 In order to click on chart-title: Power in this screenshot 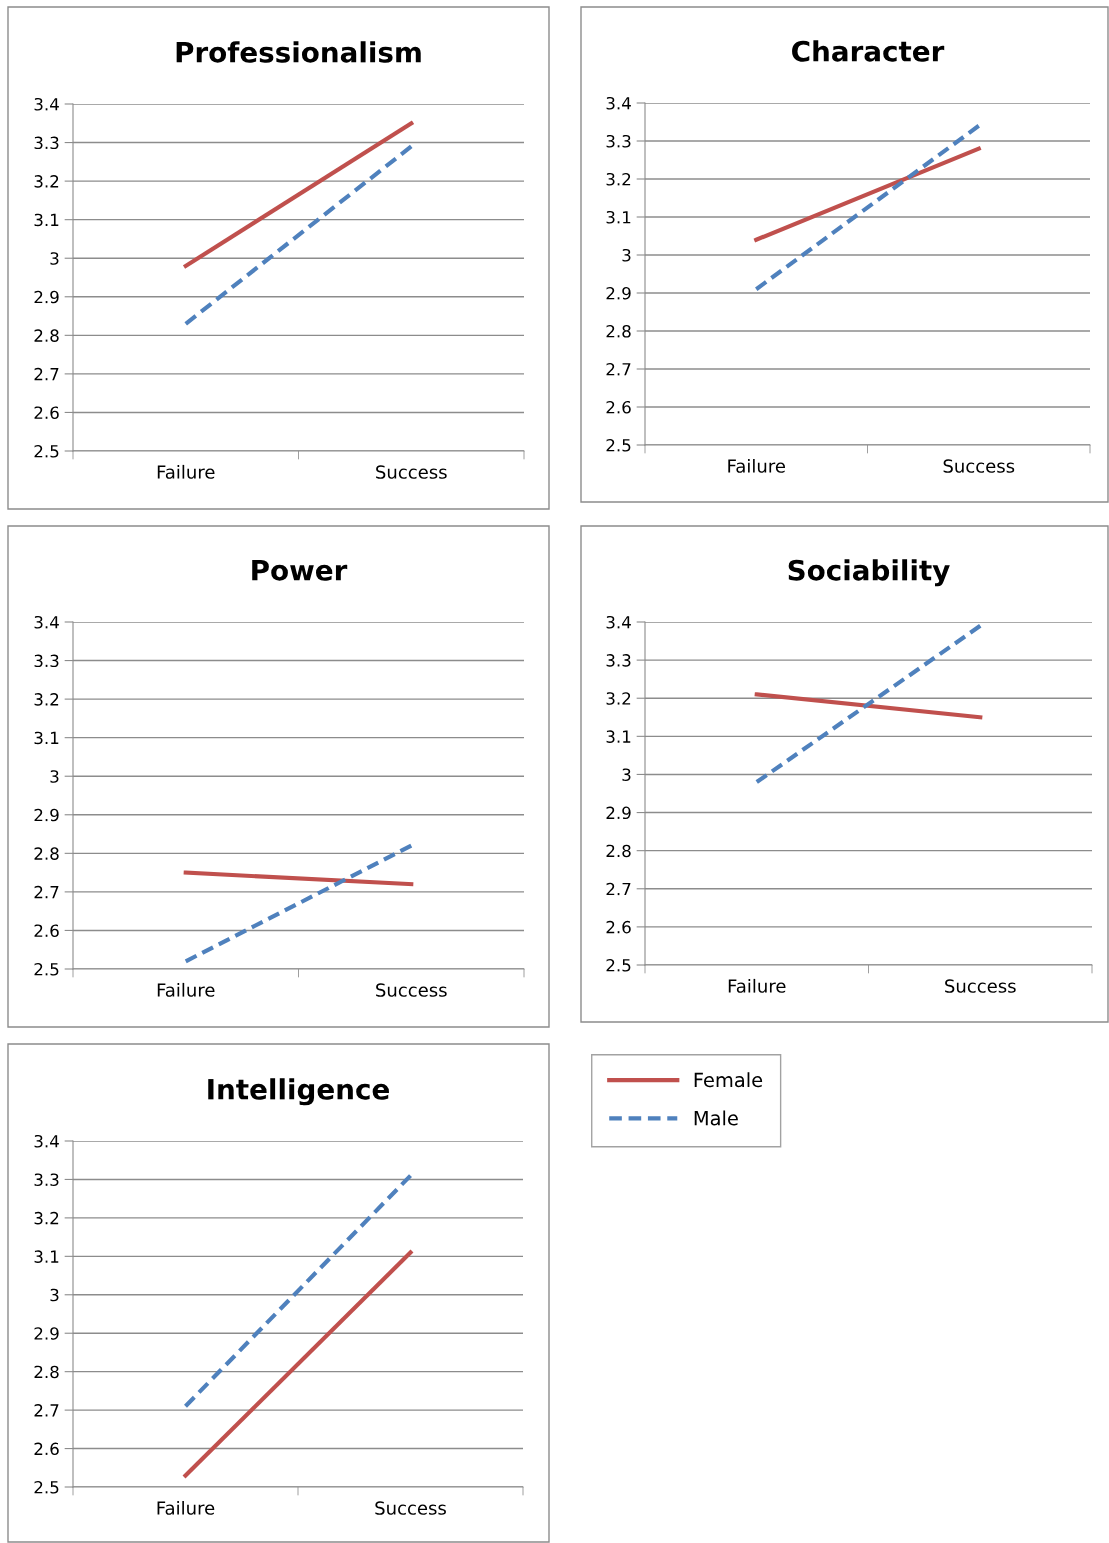, I will do `click(300, 570)`.